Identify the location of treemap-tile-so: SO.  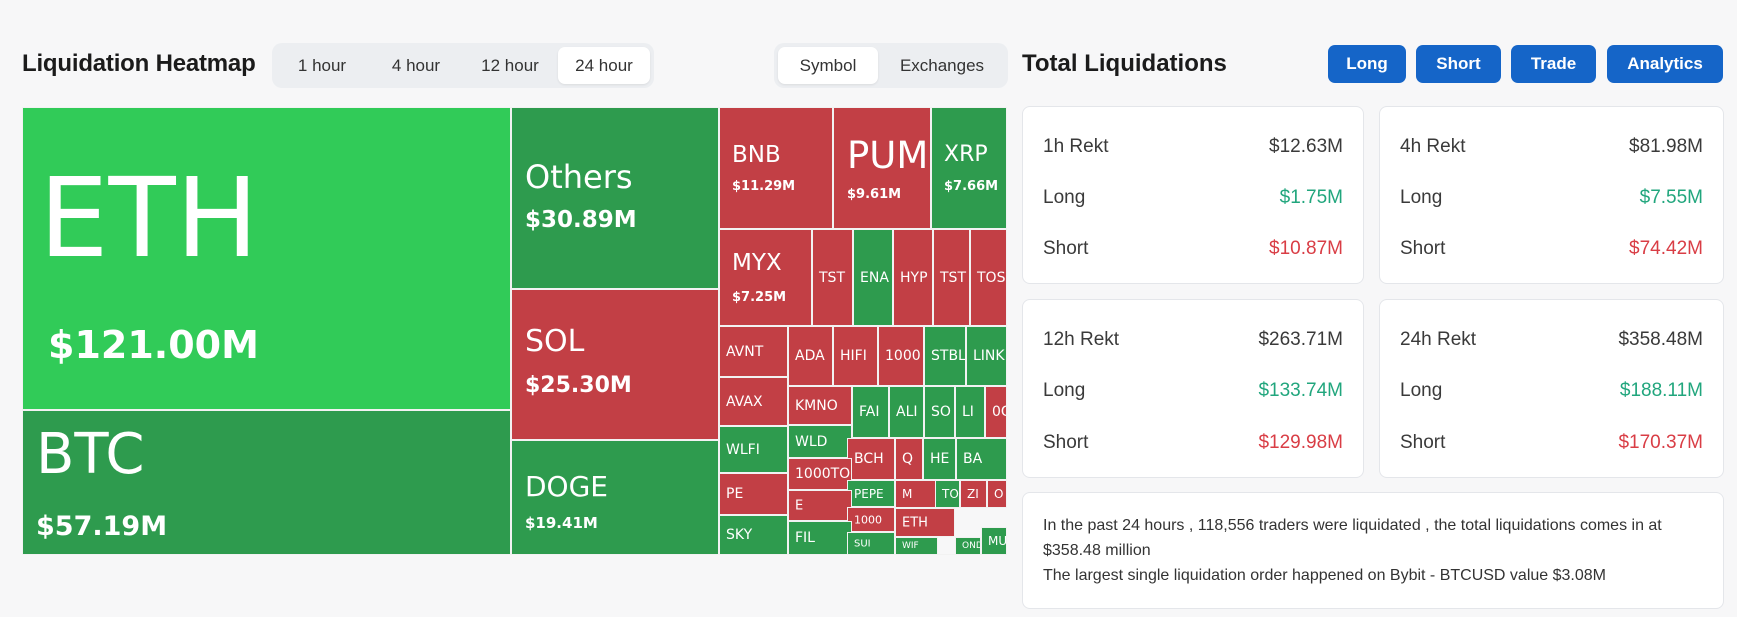
(939, 412).